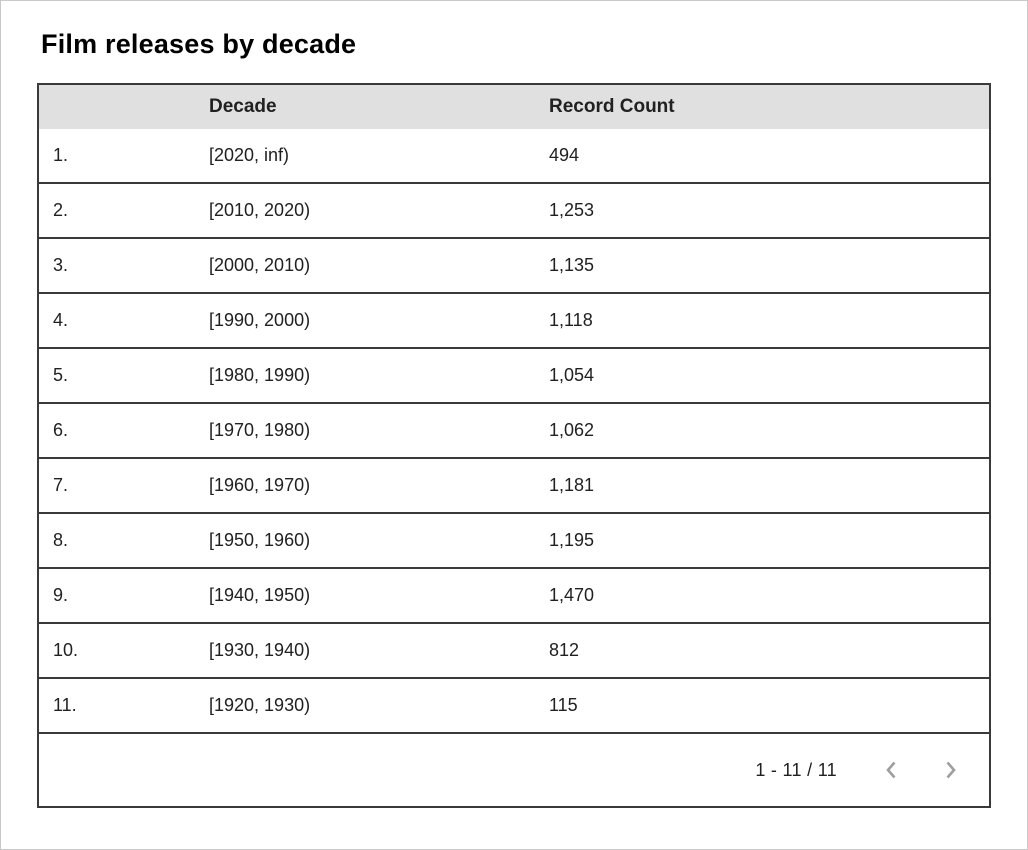 Image resolution: width=1028 pixels, height=850 pixels. I want to click on next-page-button, so click(950, 770).